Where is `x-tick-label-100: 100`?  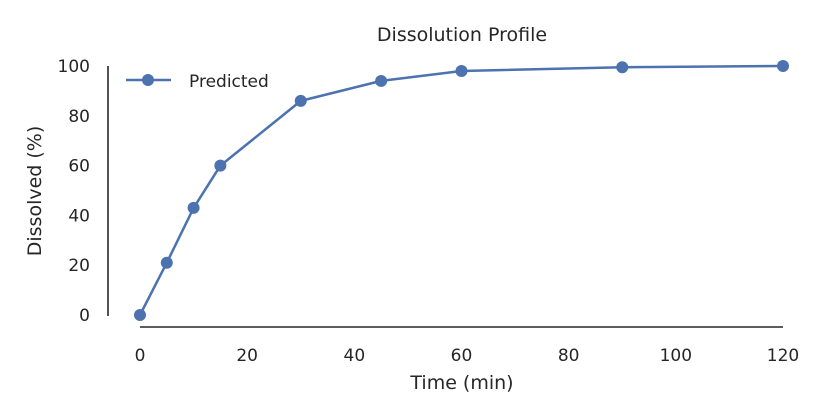
x-tick-label-100: 100 is located at coordinates (676, 356).